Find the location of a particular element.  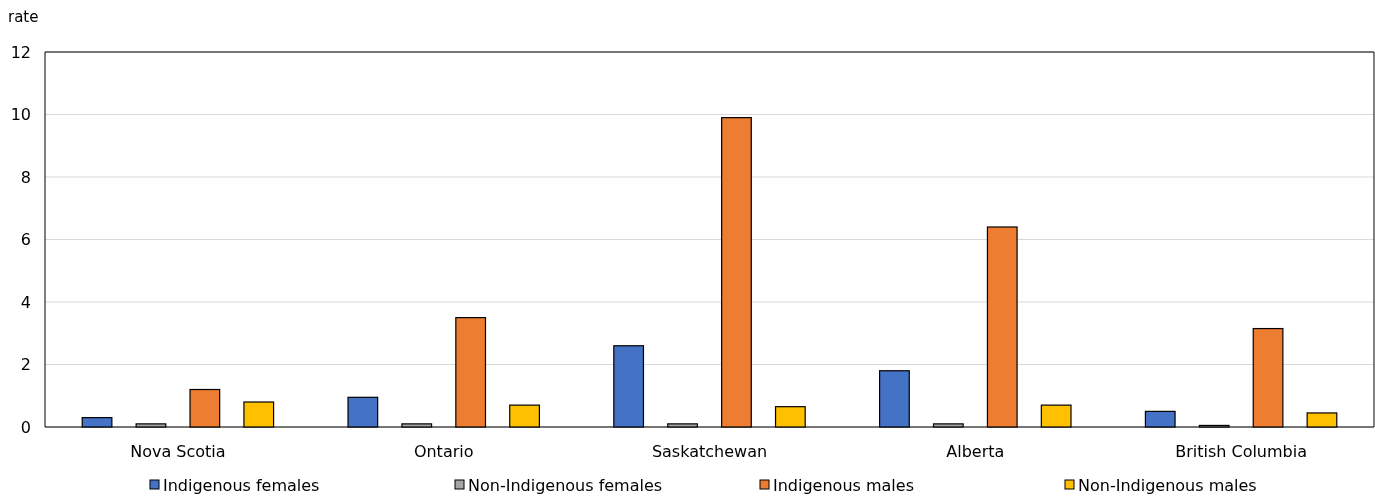

x-tick-label: Alberta is located at coordinates (975, 451).